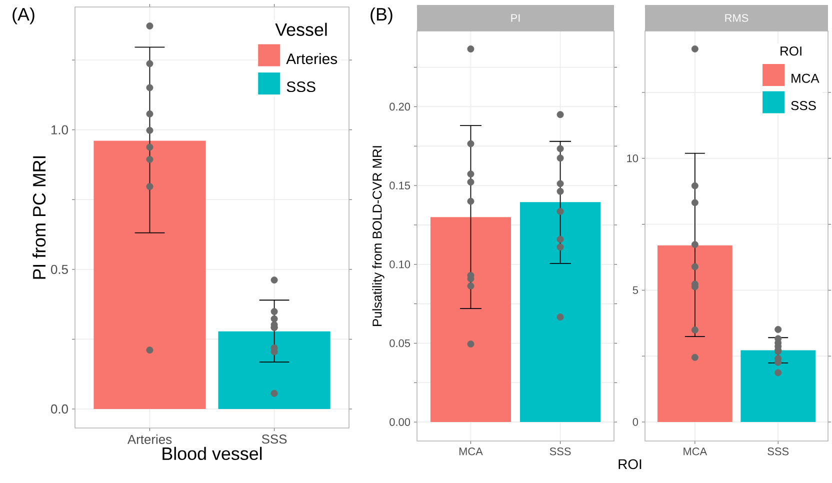  What do you see at coordinates (212, 453) in the screenshot?
I see `x-axis-title: Blood vessel` at bounding box center [212, 453].